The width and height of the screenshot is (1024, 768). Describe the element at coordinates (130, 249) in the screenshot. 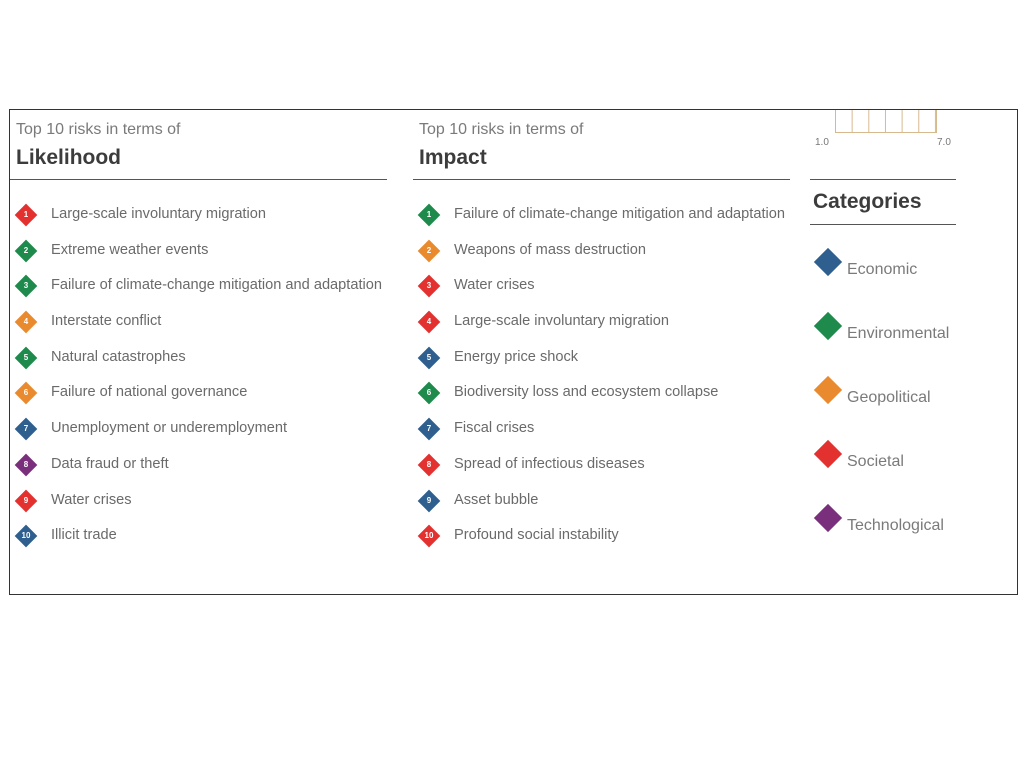

I see `risk-label: Extreme weather events` at that location.